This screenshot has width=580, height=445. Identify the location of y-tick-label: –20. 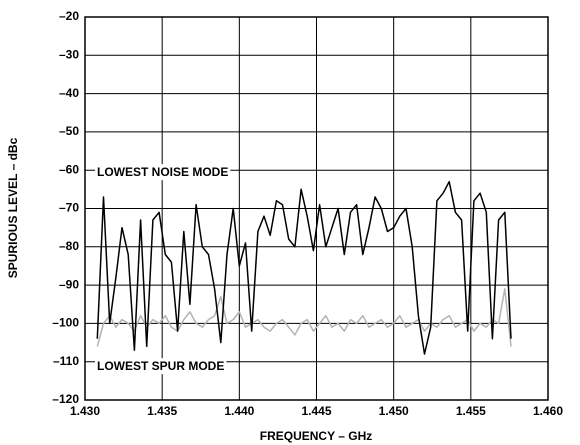
(69, 16).